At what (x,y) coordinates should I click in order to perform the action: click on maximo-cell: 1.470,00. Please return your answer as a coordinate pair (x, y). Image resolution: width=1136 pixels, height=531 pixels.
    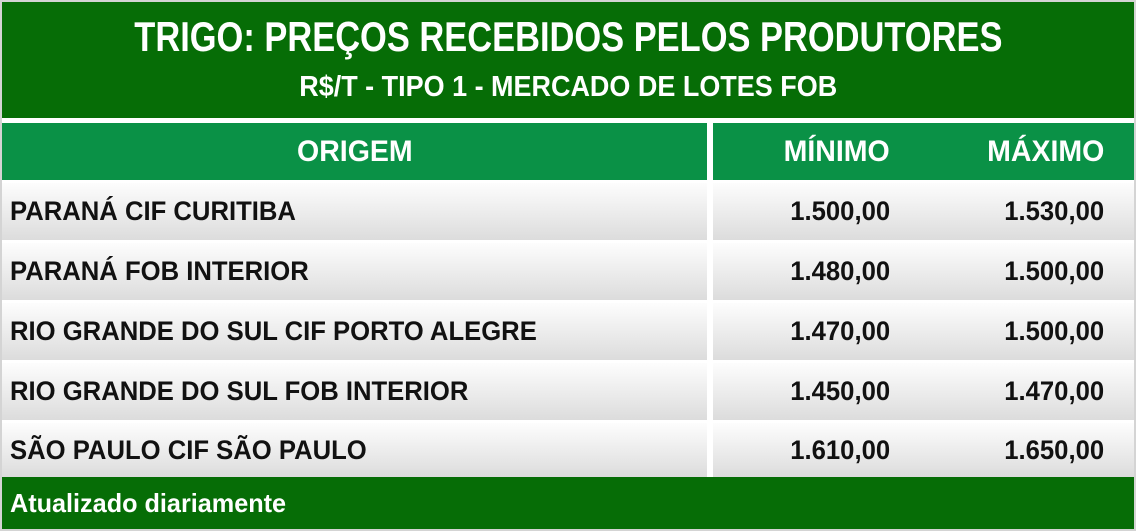
    Looking at the image, I should click on (1027, 391).